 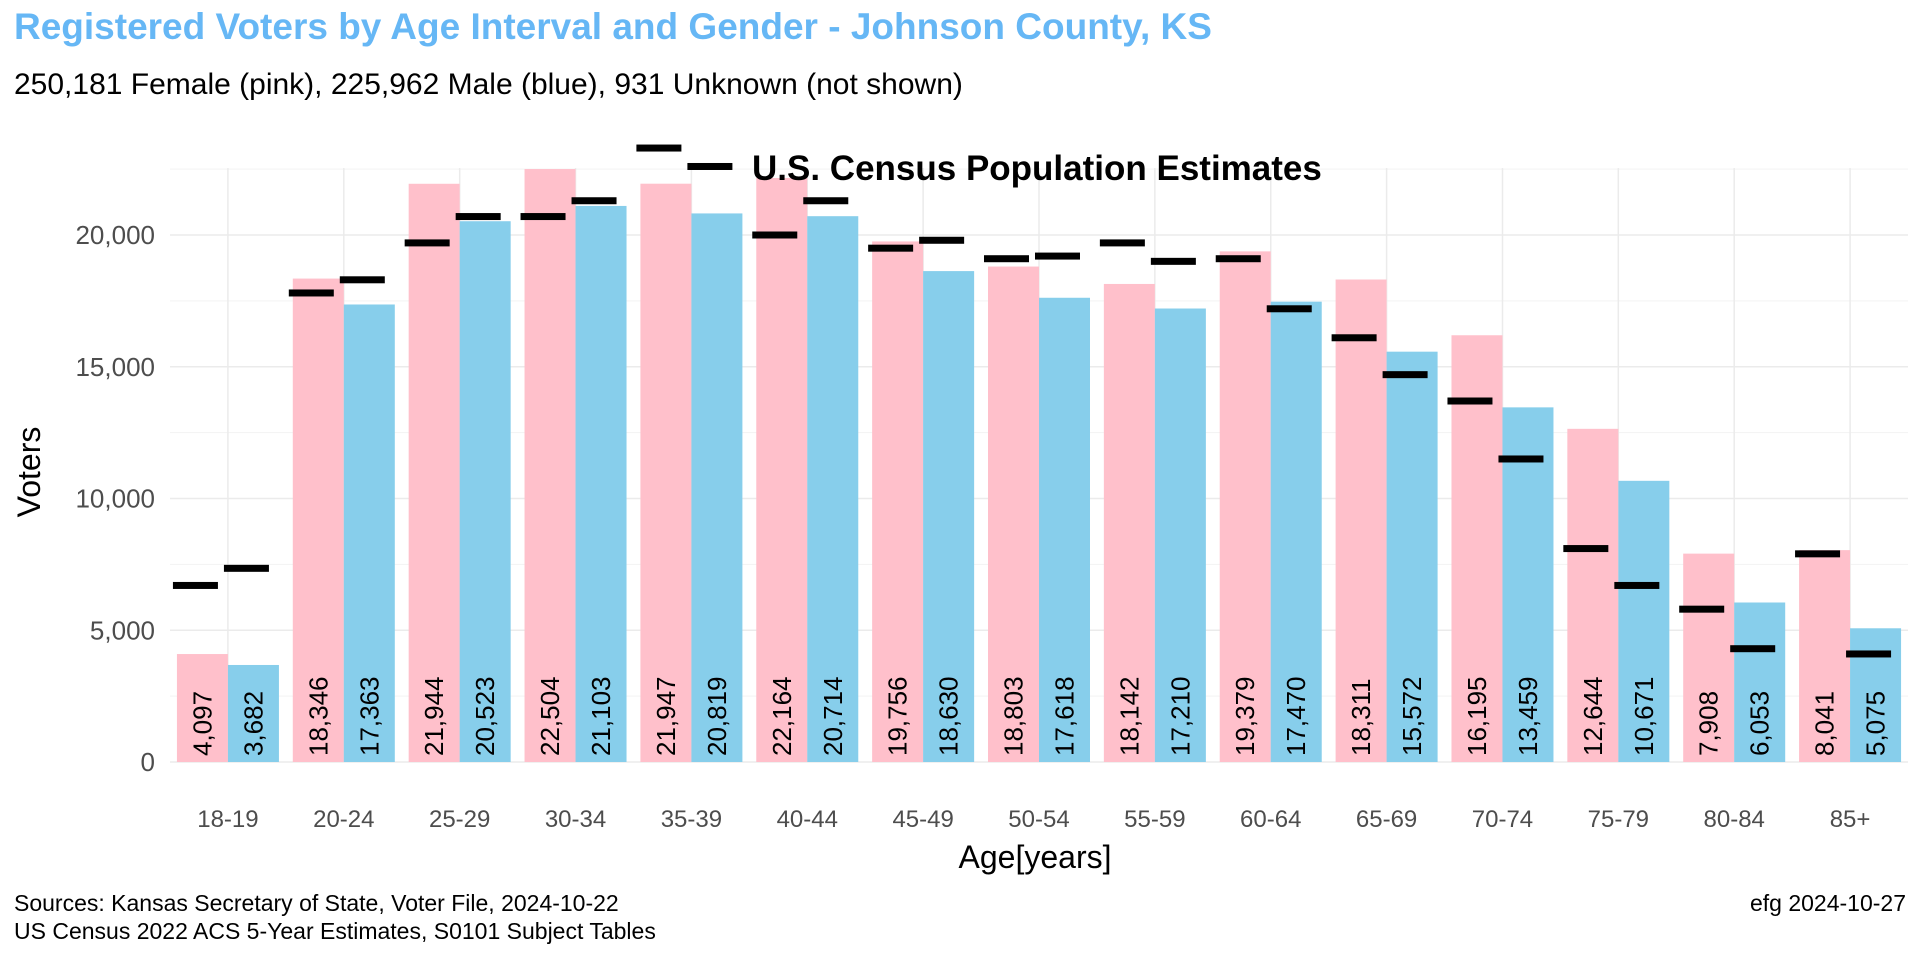 What do you see at coordinates (1709, 723) in the screenshot?
I see `female-value-label: 7,908` at bounding box center [1709, 723].